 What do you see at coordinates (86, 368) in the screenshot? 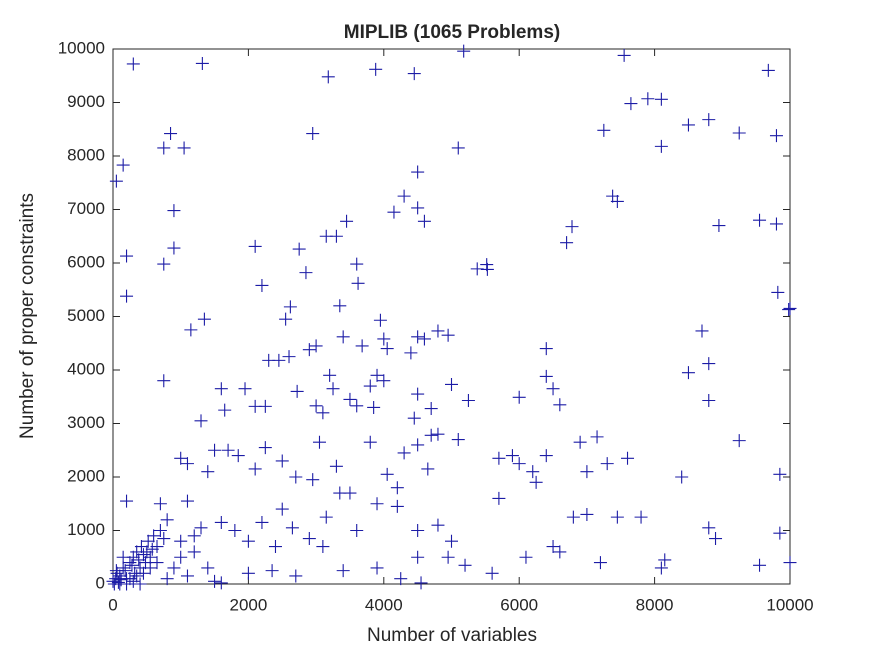
I see `y-tick-label: 4000` at bounding box center [86, 368].